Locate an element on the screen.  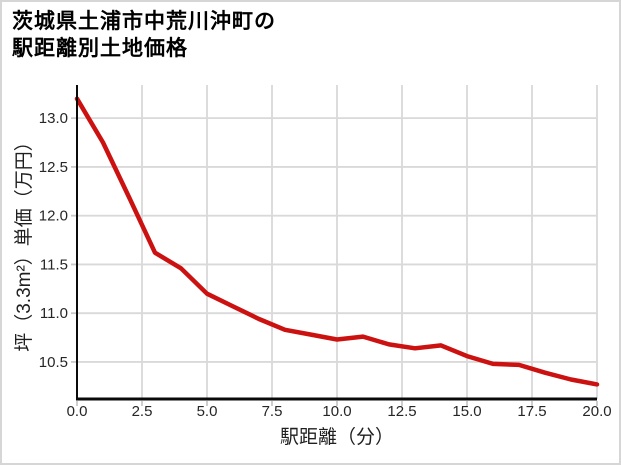
y-tick-label: 12.0 is located at coordinates (53, 216).